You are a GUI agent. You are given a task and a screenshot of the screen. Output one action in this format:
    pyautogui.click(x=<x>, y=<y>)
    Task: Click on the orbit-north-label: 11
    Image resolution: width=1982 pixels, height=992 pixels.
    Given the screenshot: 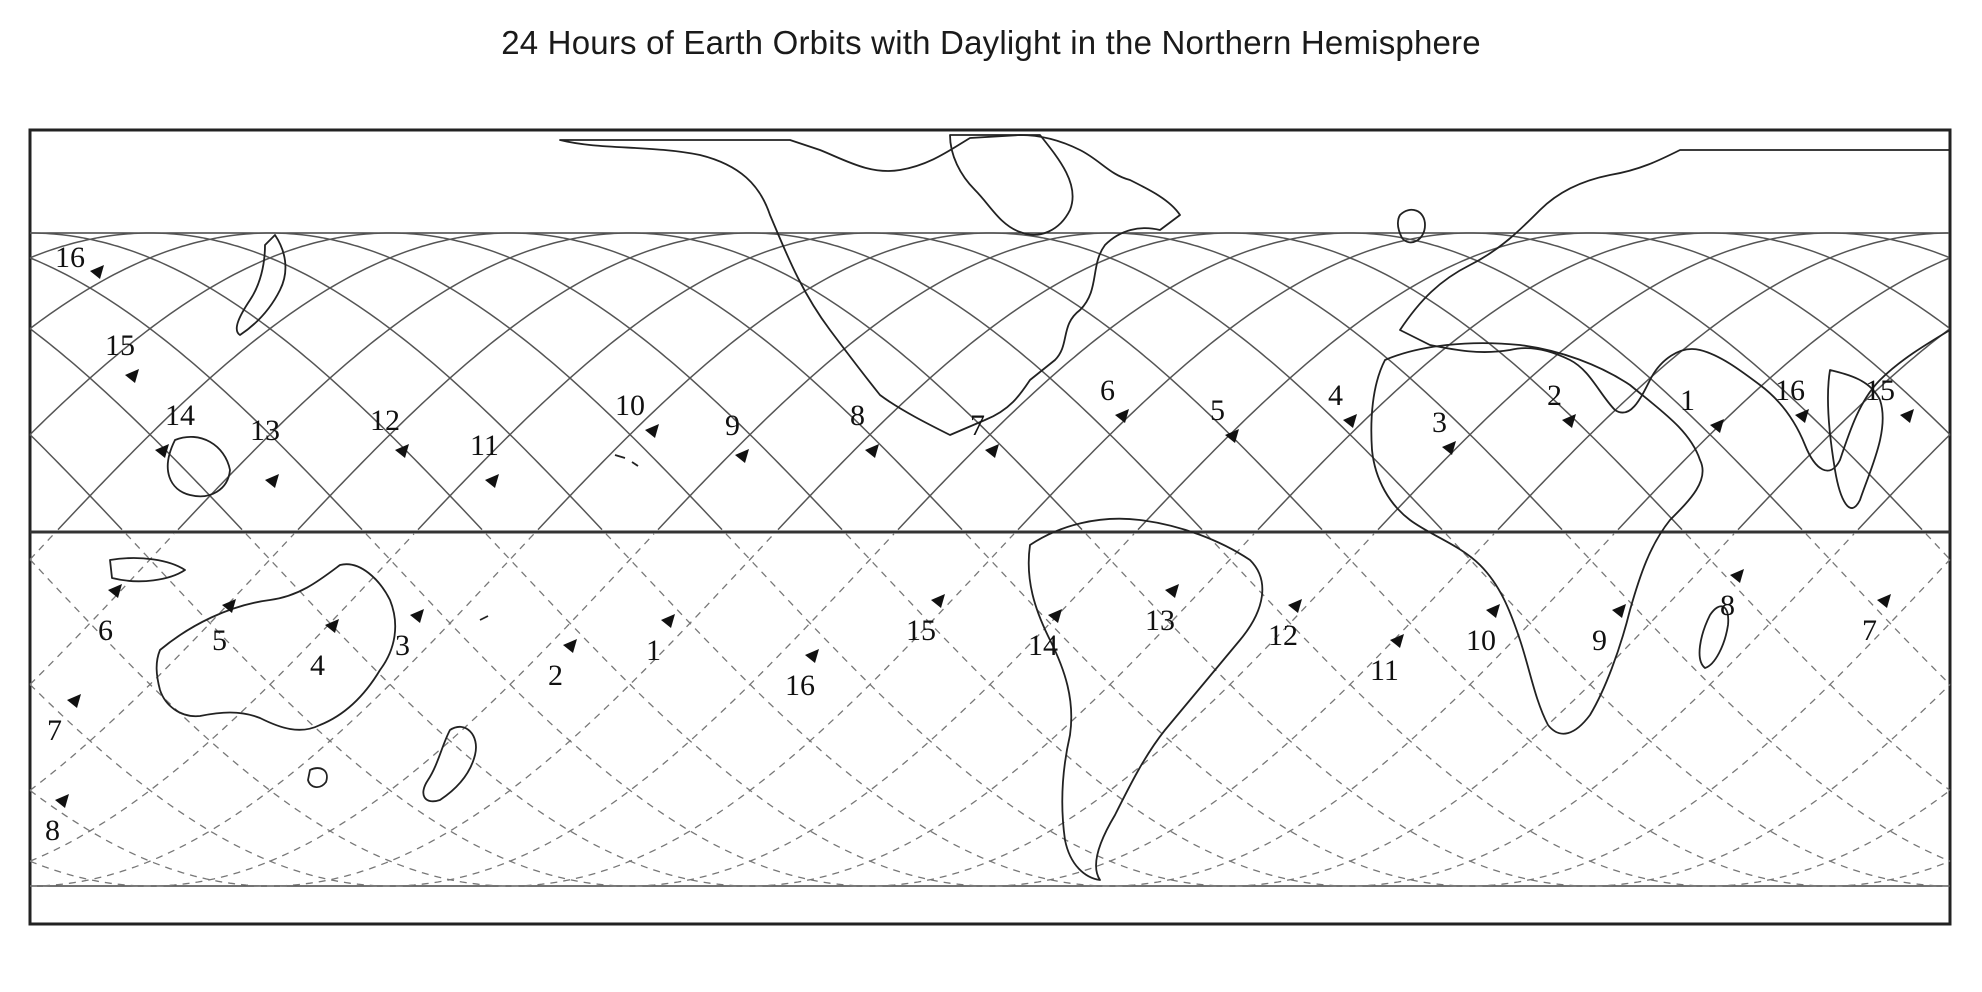 What is the action you would take?
    pyautogui.click(x=484, y=445)
    